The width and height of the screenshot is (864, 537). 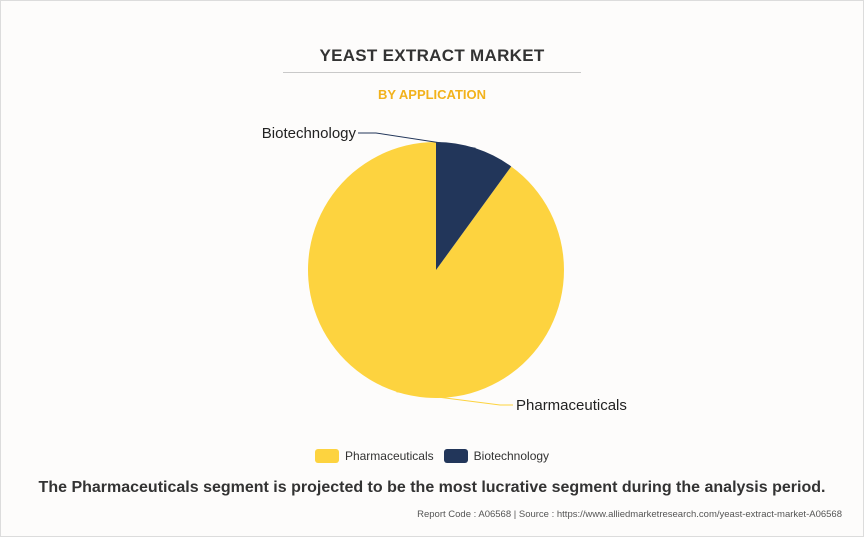 I want to click on leader-line-pharmaceuticals, so click(x=454, y=398).